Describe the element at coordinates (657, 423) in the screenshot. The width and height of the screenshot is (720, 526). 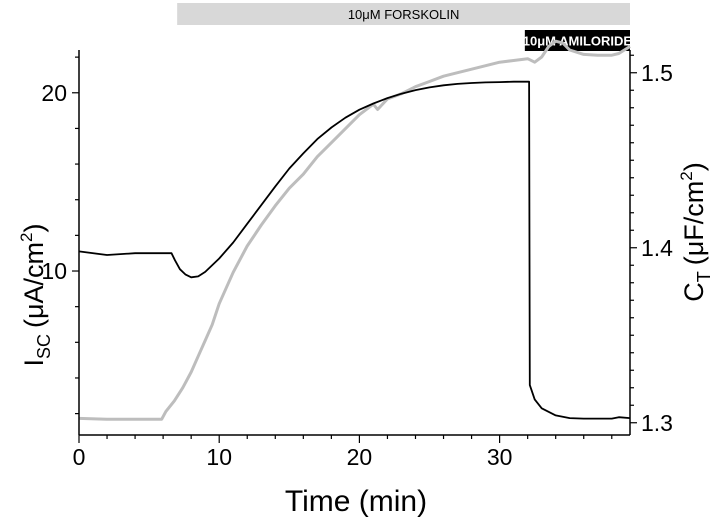
I see `y-right-tick-label: 1.3` at that location.